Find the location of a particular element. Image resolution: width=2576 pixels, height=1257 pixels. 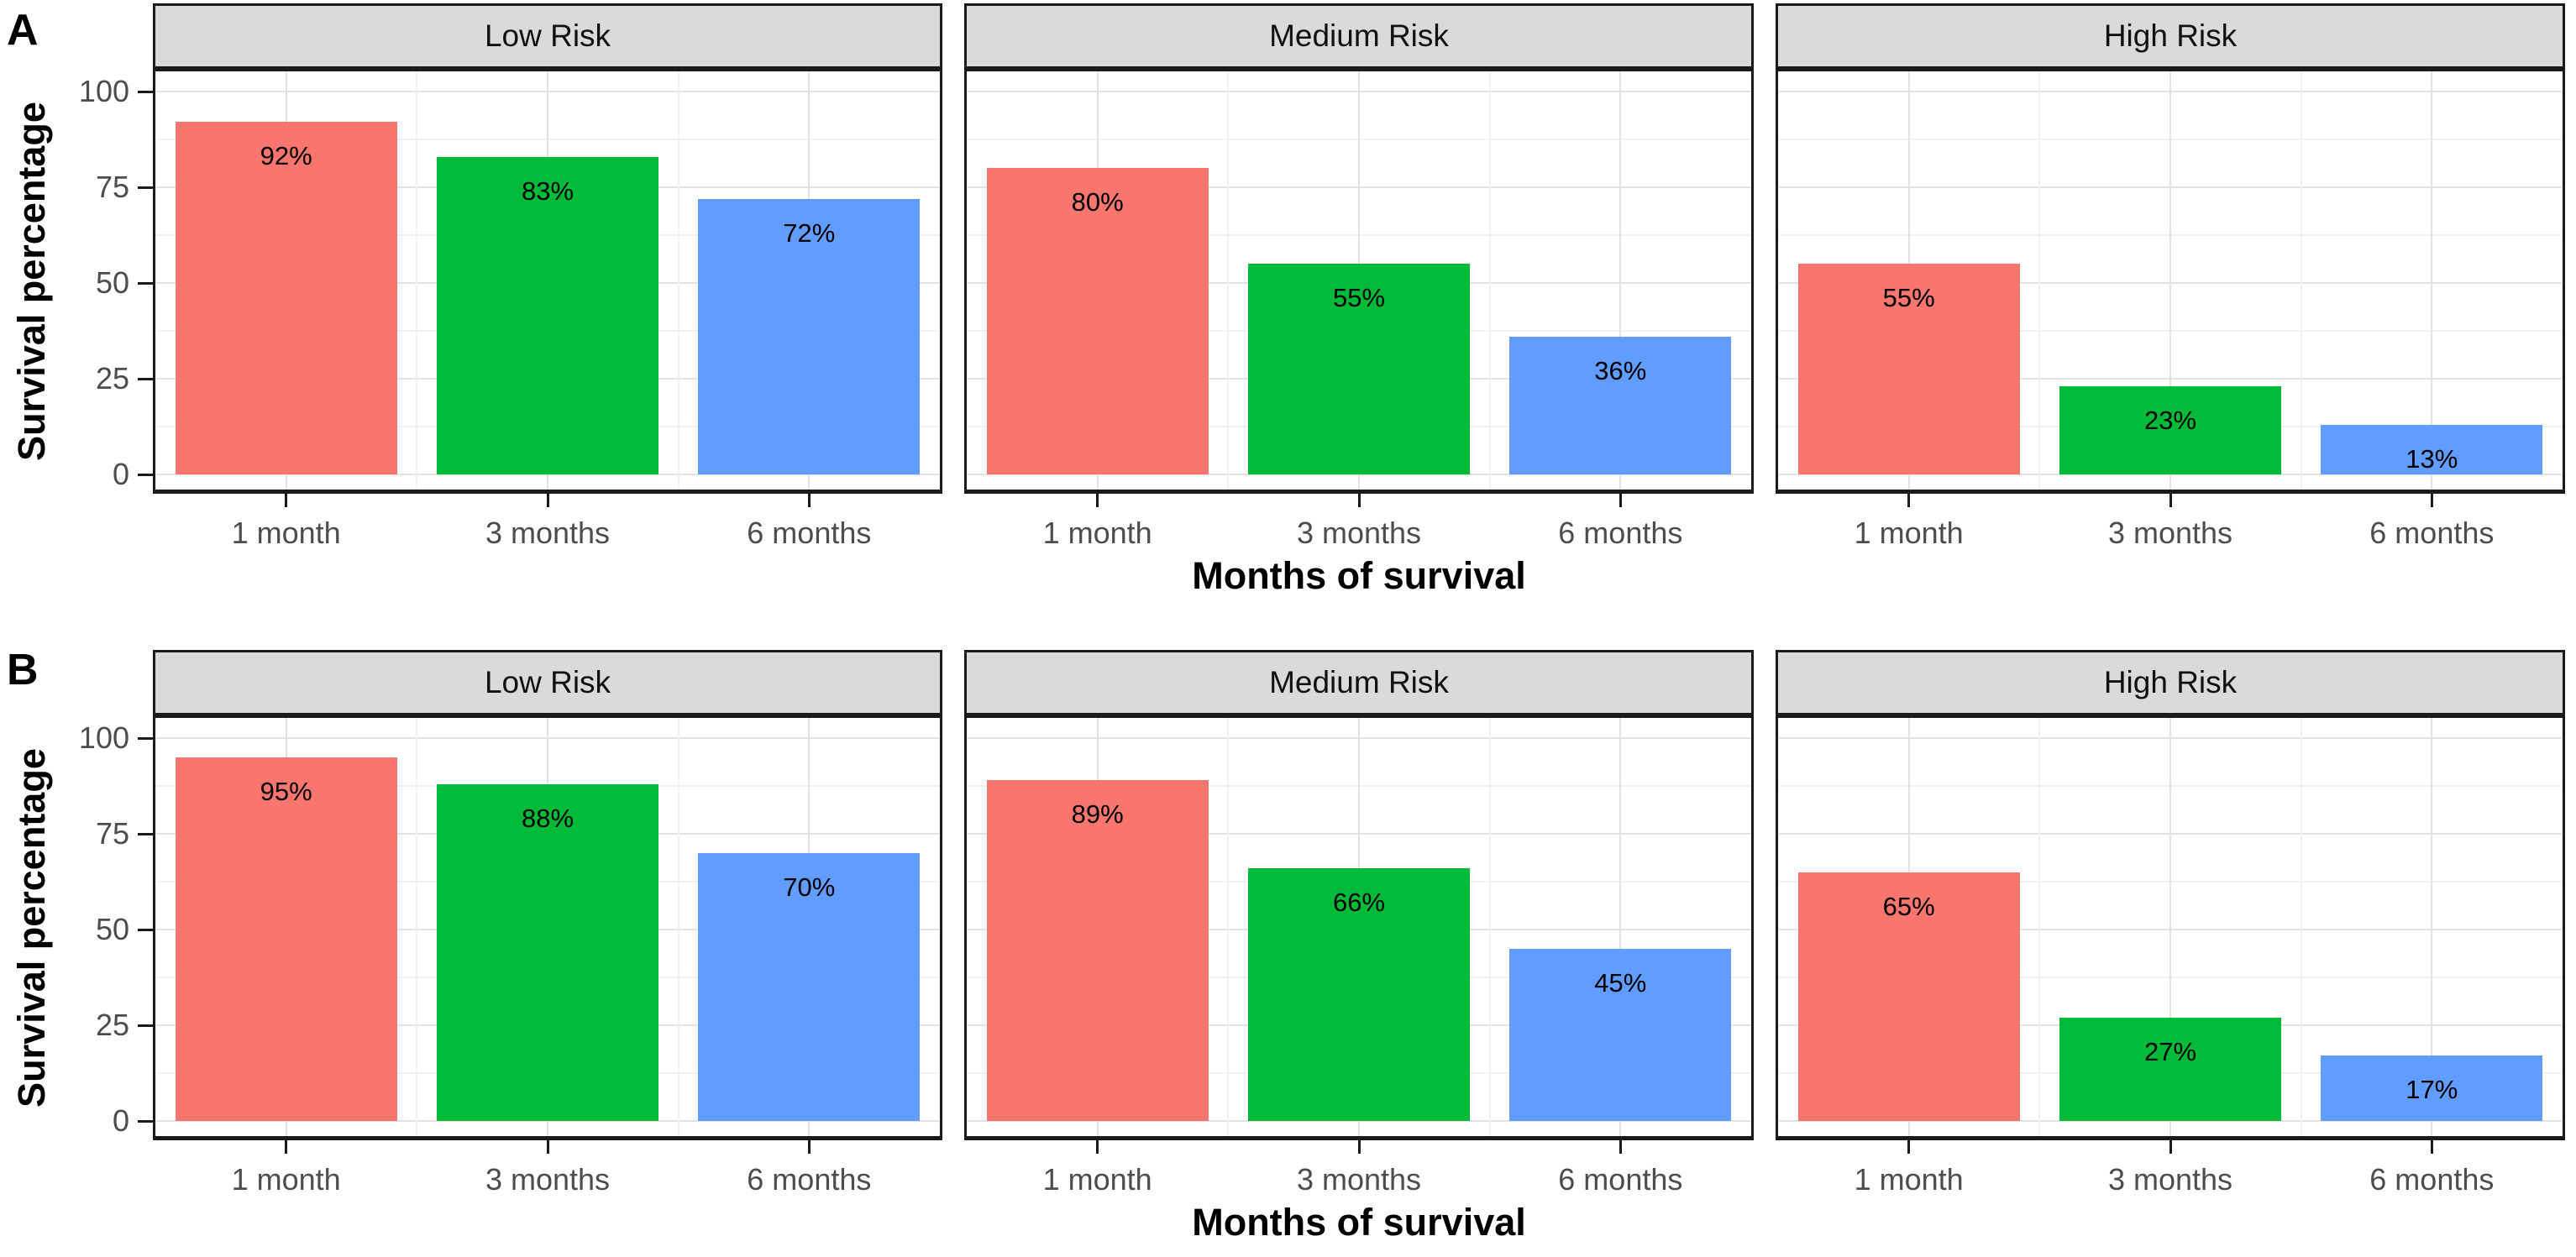

bar: 83% is located at coordinates (547, 315).